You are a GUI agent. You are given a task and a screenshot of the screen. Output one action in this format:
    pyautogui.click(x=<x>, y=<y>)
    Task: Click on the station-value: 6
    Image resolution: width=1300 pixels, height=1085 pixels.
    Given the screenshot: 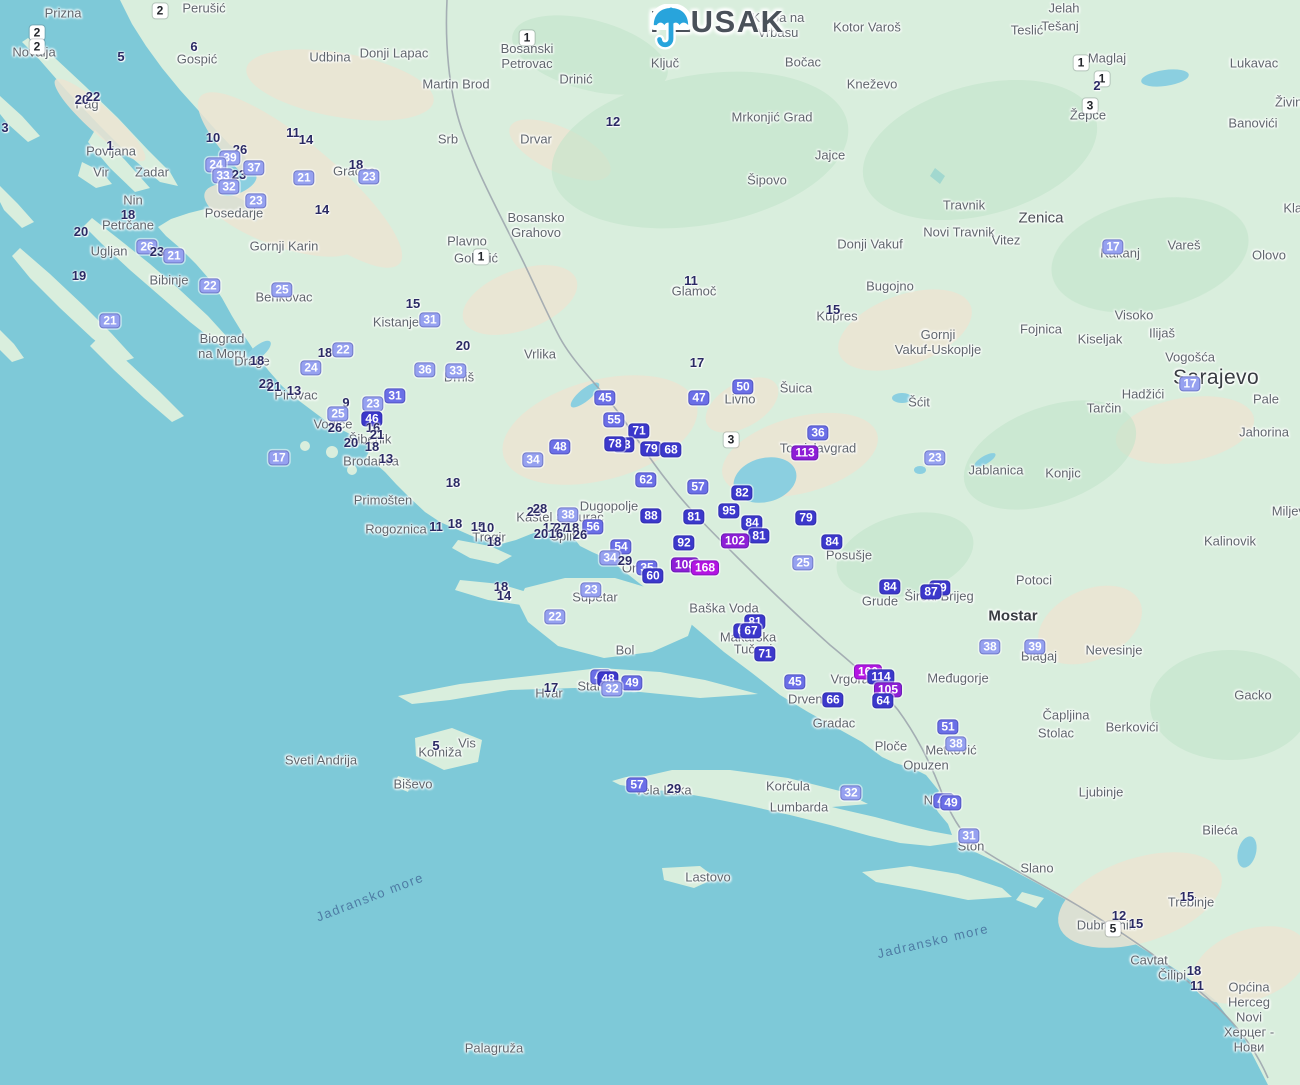 What is the action you would take?
    pyautogui.click(x=194, y=46)
    